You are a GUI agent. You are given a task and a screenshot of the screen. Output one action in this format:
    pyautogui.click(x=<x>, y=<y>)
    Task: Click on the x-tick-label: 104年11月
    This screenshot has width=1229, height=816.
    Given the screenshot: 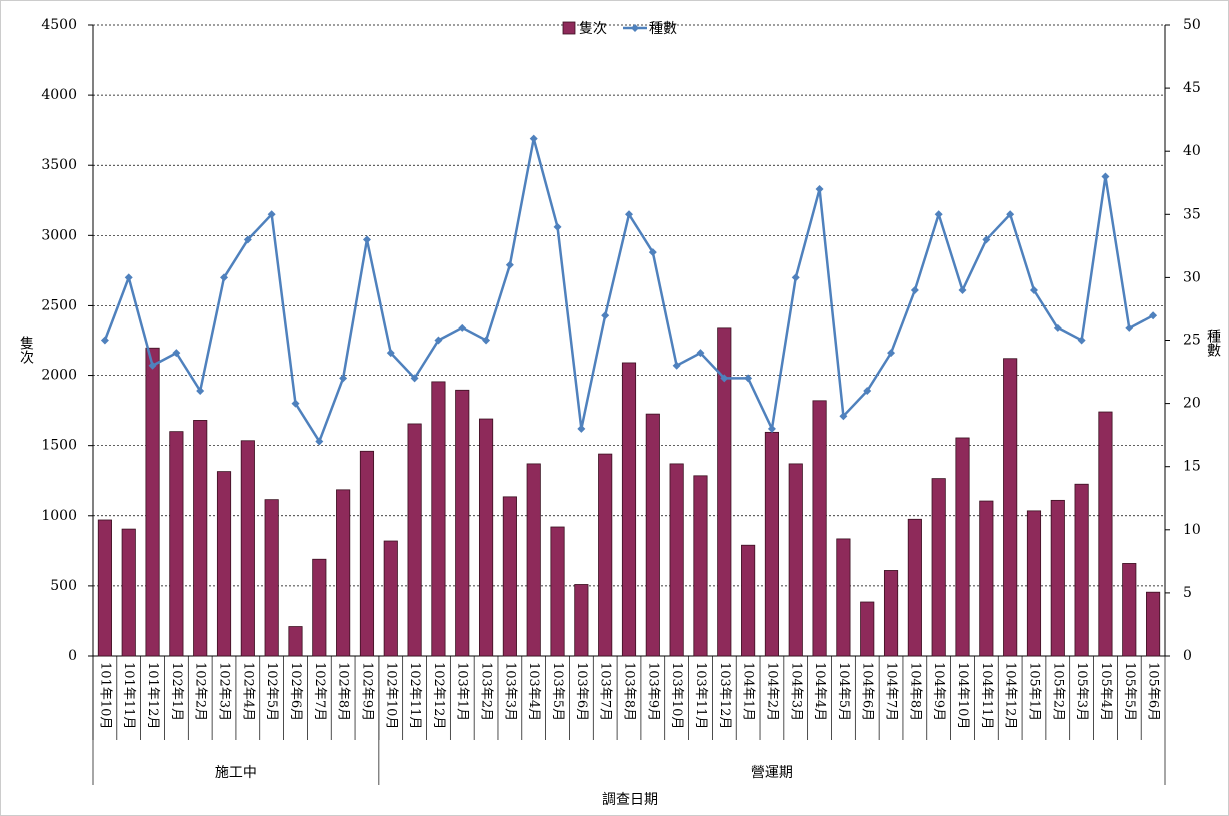 What is the action you would take?
    pyautogui.click(x=986, y=695)
    